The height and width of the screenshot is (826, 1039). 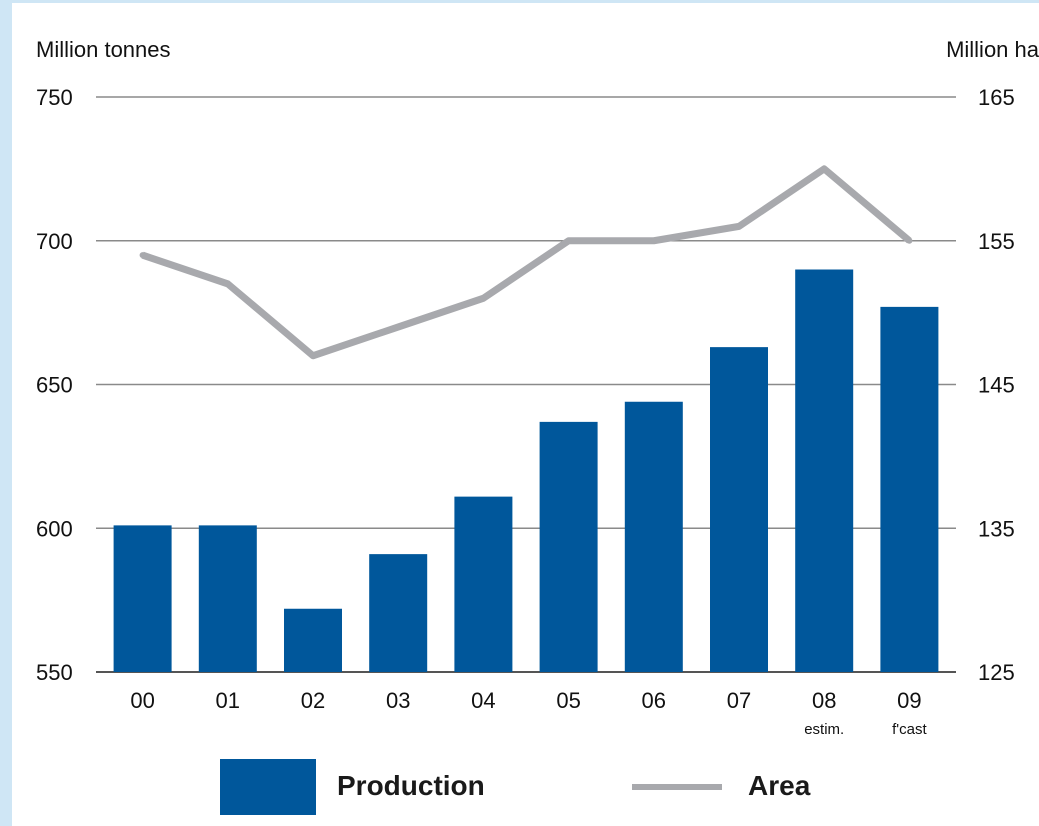 I want to click on right-axis-title: Million ha, so click(x=992, y=49).